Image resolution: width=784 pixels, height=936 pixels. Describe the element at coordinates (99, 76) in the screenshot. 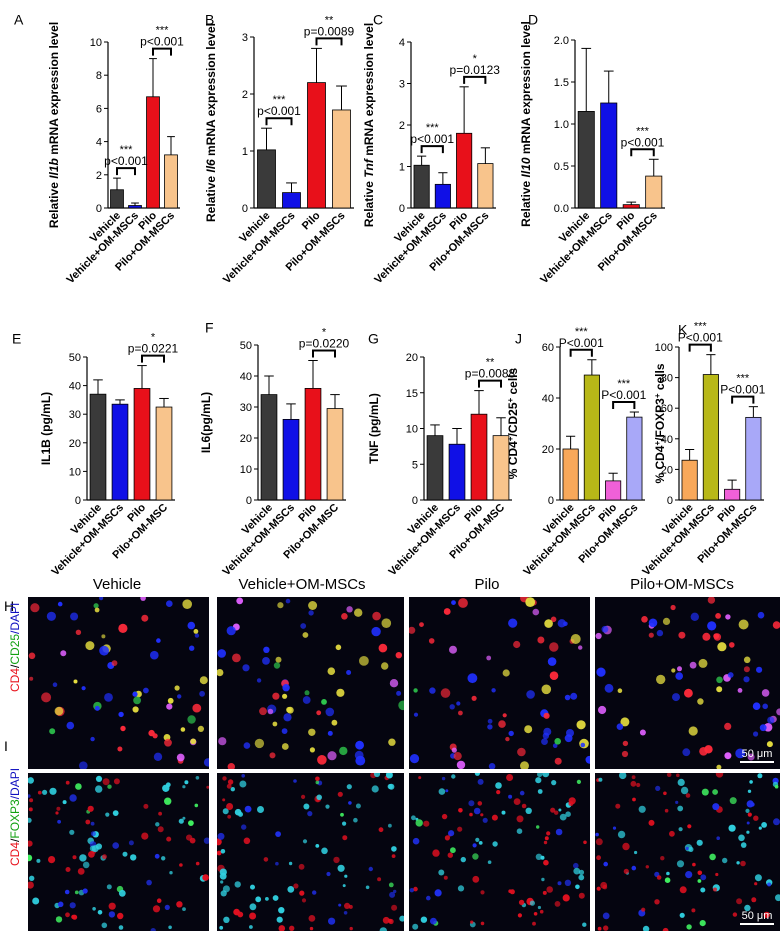

I see `y-tick-label: 8` at that location.